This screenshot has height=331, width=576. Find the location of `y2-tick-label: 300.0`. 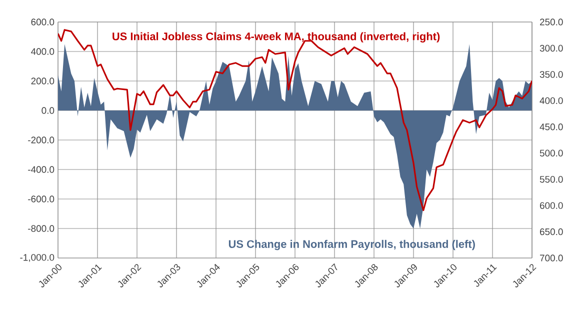

y2-tick-label: 300.0 is located at coordinates (551, 48).